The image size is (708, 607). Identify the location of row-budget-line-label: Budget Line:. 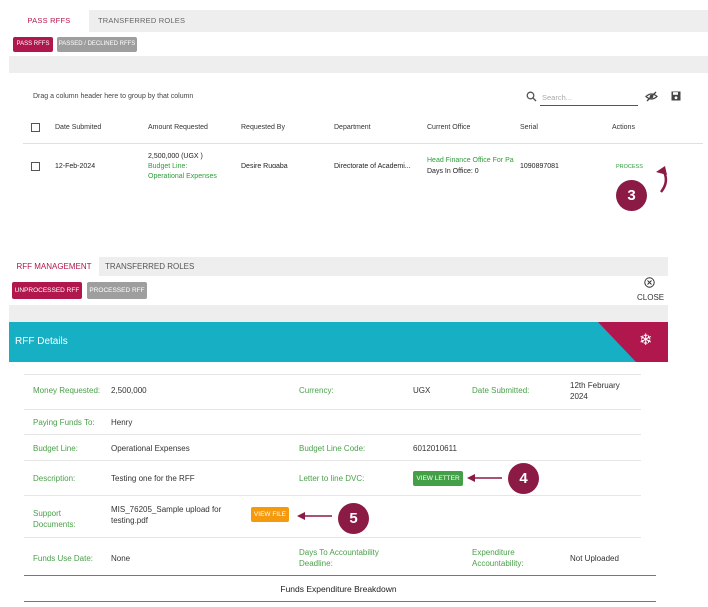
(168, 166).